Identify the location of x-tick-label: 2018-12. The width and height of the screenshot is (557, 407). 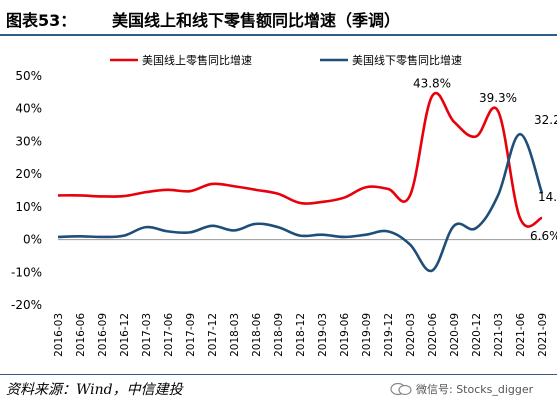
(301, 335).